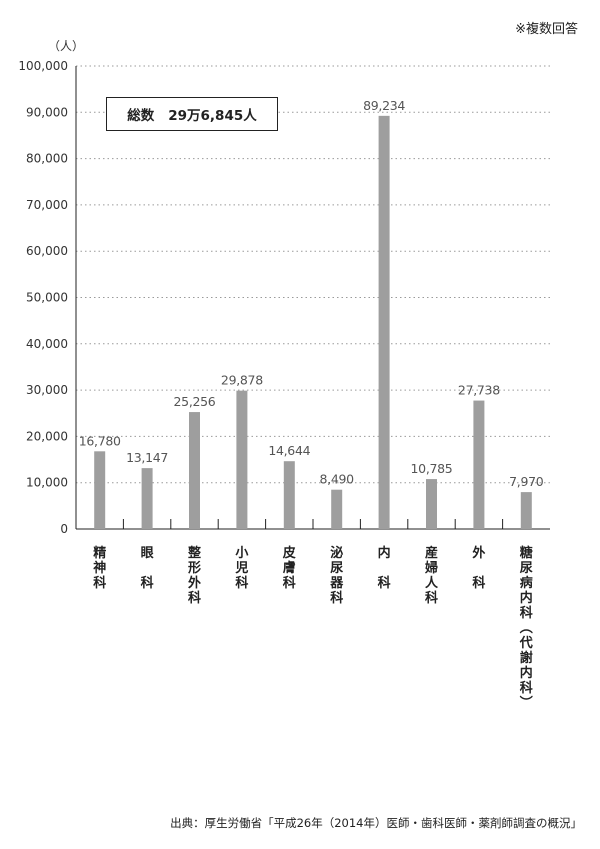  I want to click on y-tick-label: 20,000, so click(47, 436).